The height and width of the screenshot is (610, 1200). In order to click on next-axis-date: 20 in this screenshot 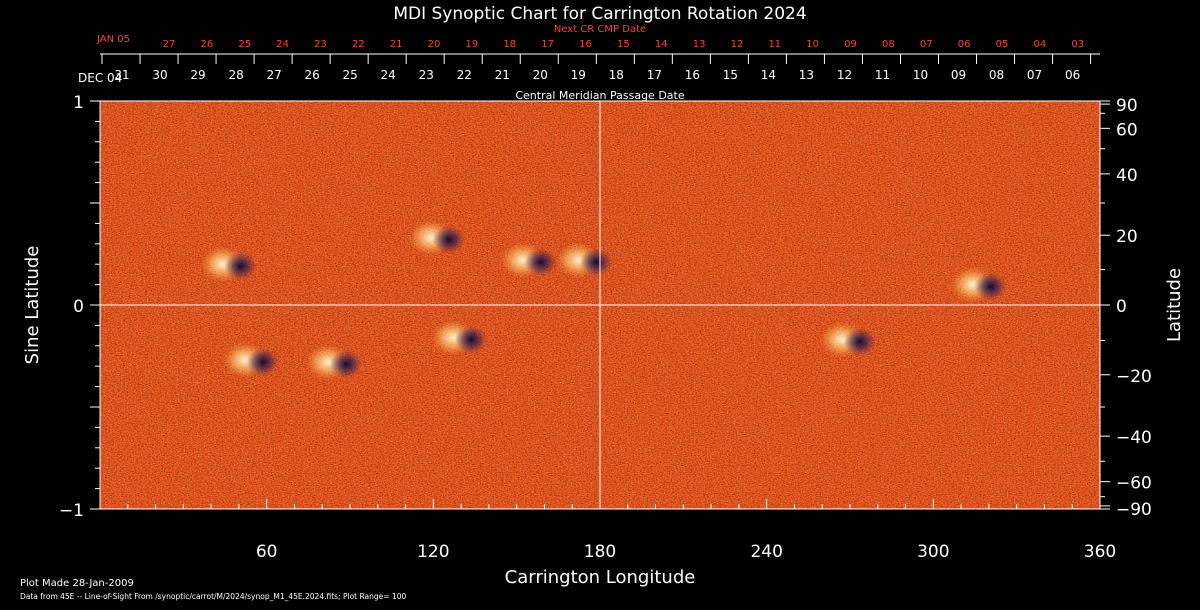, I will do `click(434, 44)`.